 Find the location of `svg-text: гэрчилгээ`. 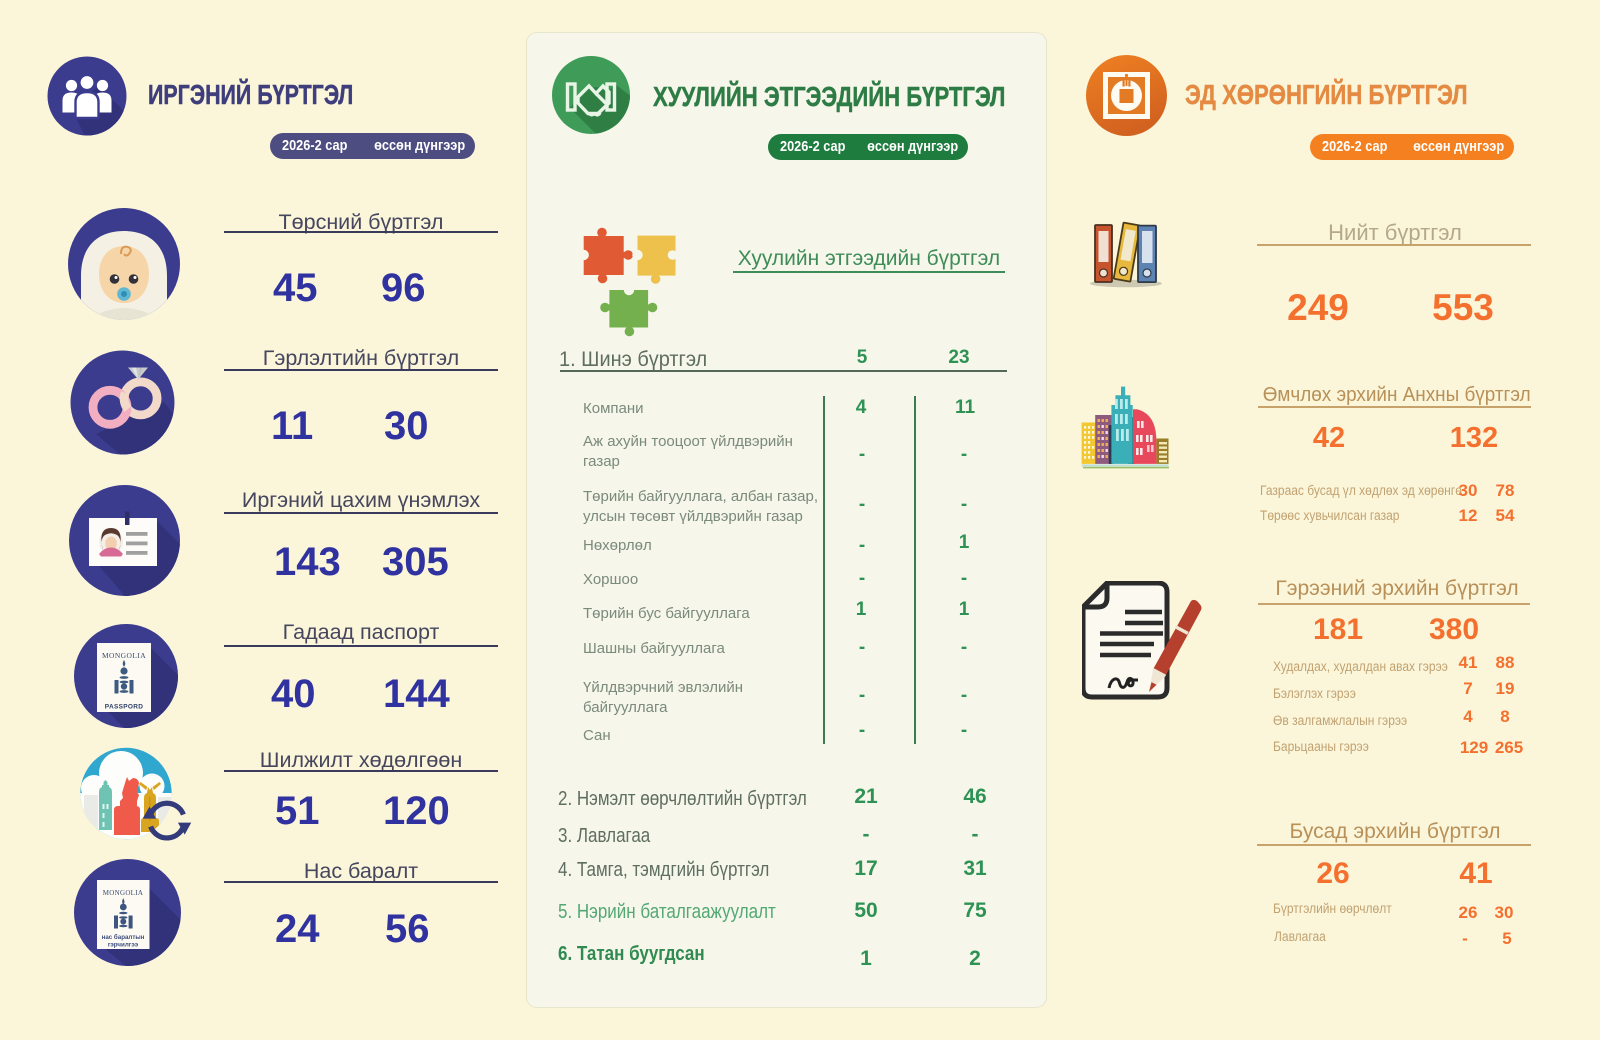

svg-text: гэрчилгээ is located at coordinates (123, 945).